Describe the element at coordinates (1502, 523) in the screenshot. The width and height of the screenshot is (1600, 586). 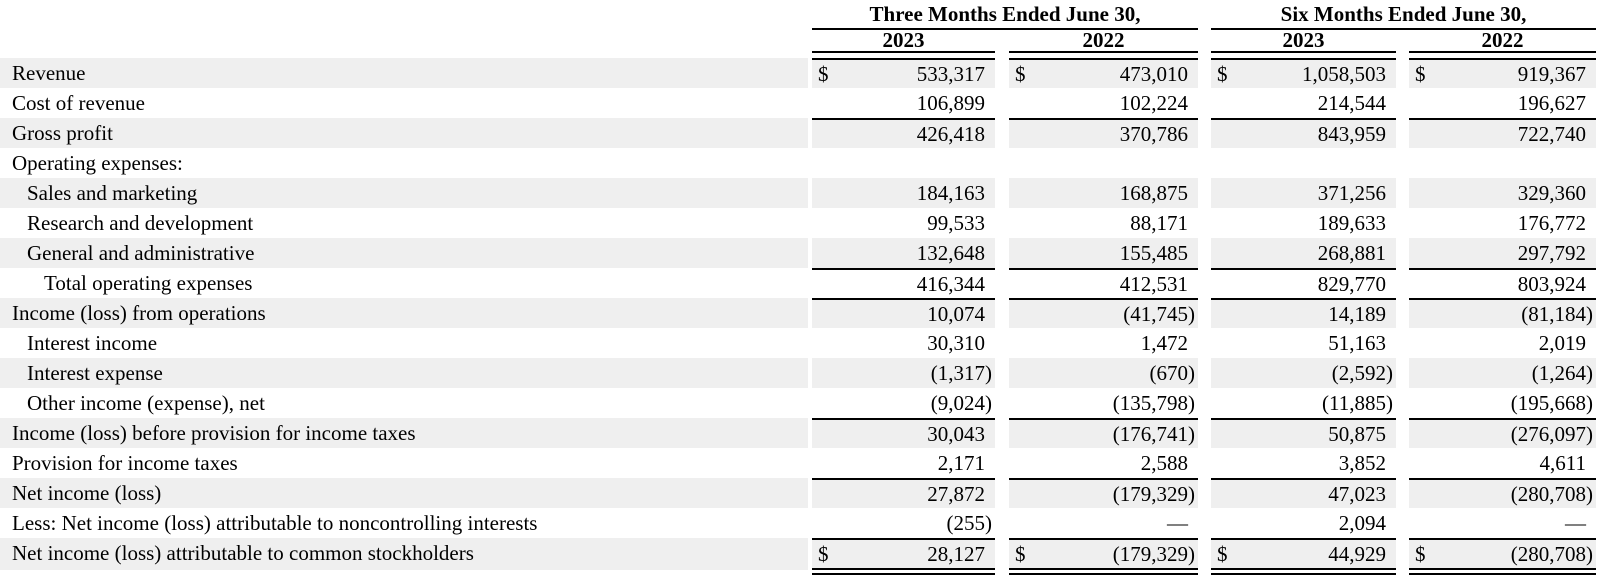
I see `value-cell: —` at that location.